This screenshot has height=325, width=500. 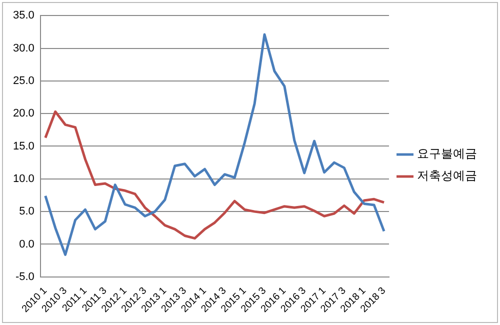 I want to click on legend-label: 저축성예금, so click(x=447, y=175).